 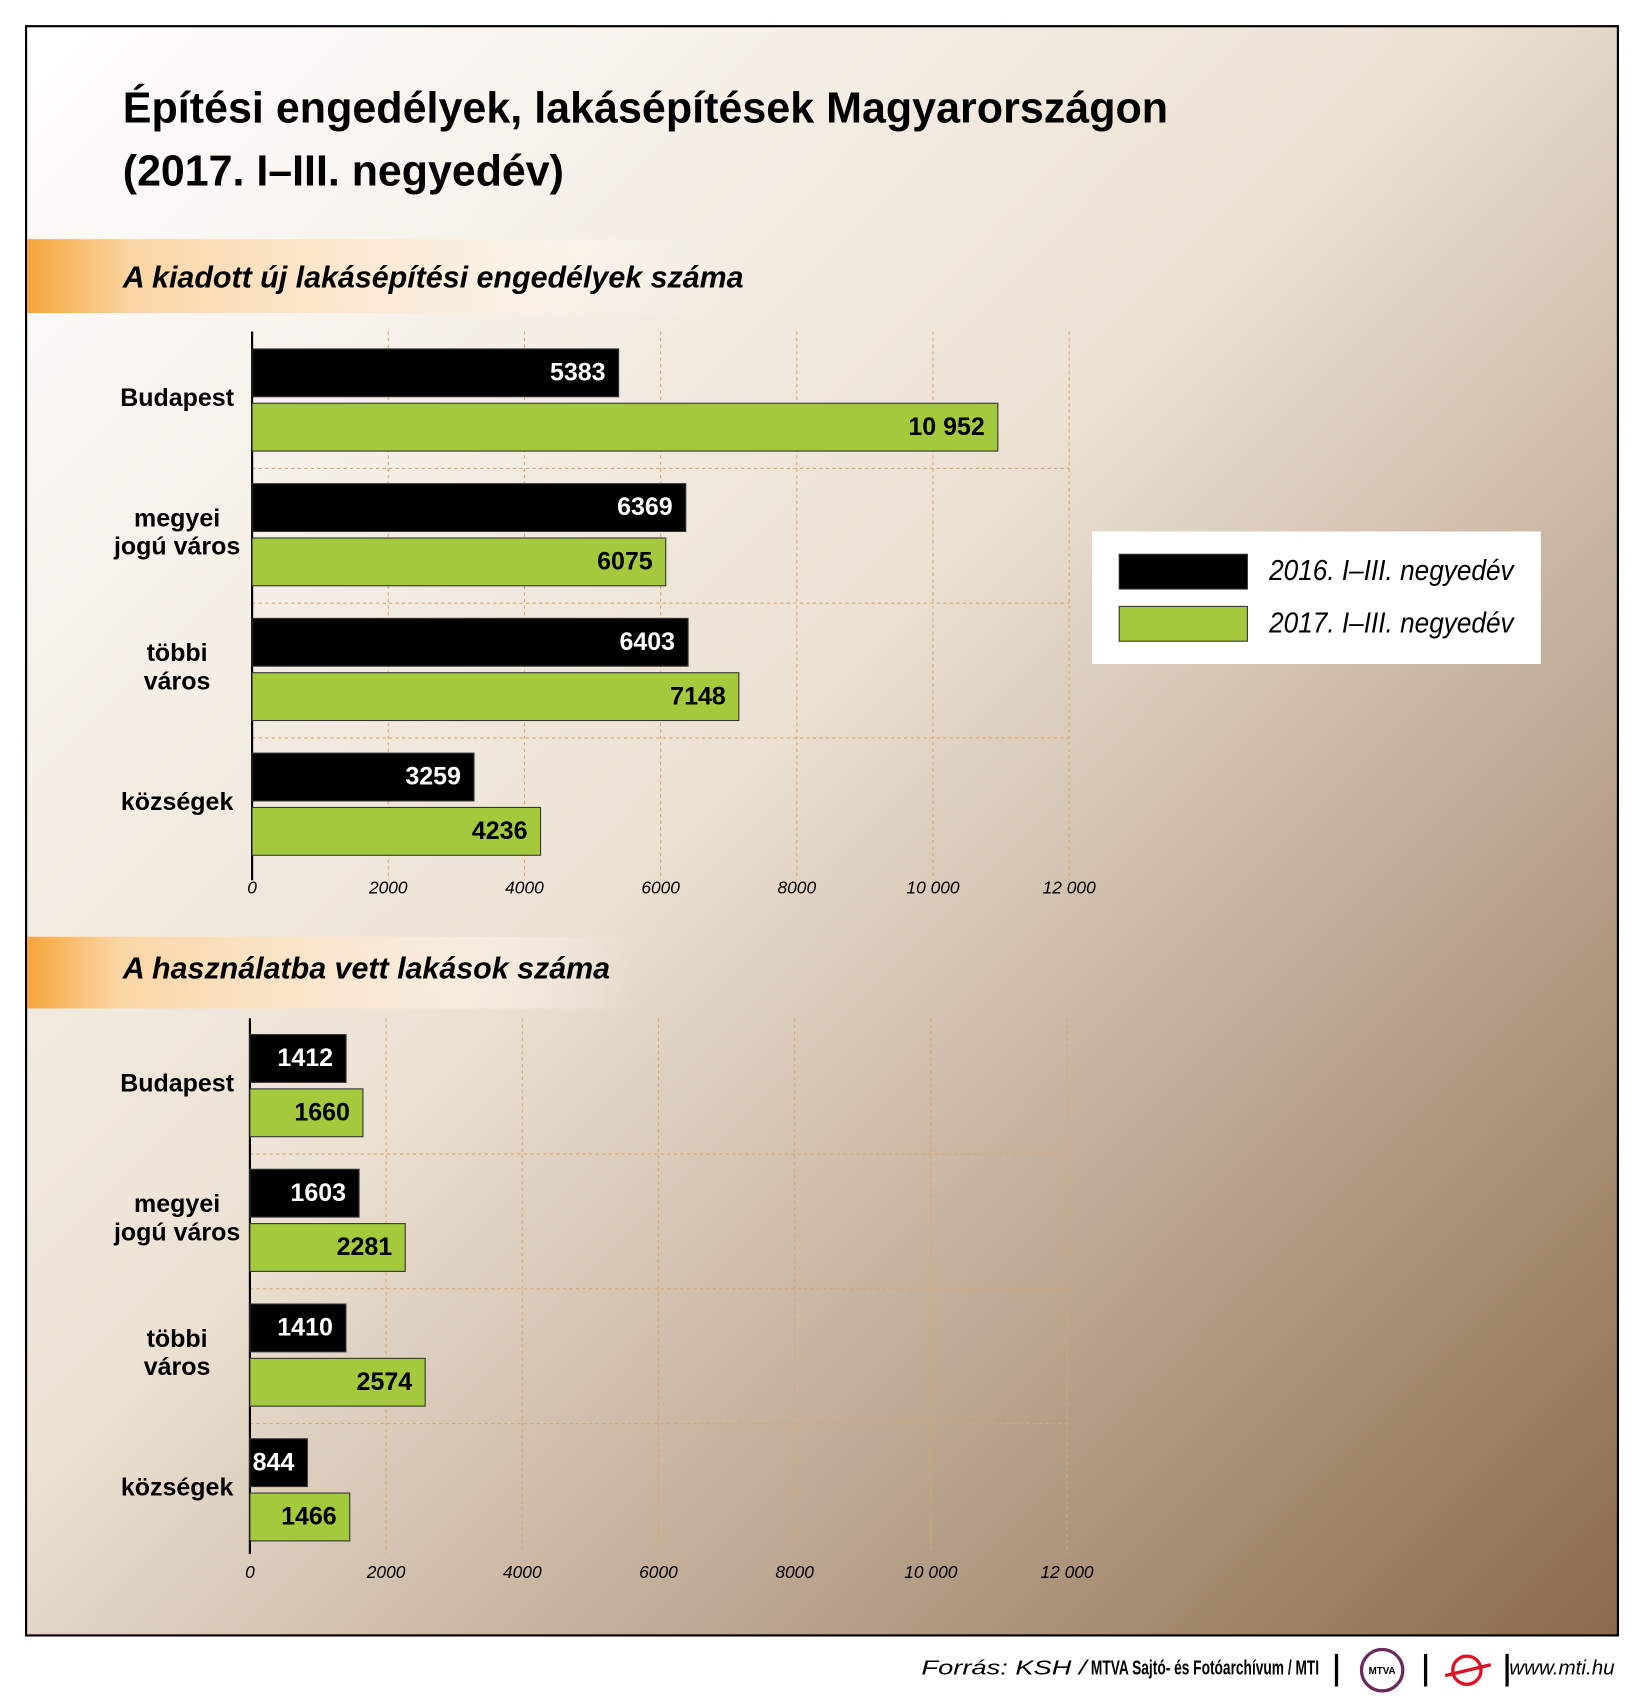 I want to click on value-label: 2281, so click(x=365, y=1247).